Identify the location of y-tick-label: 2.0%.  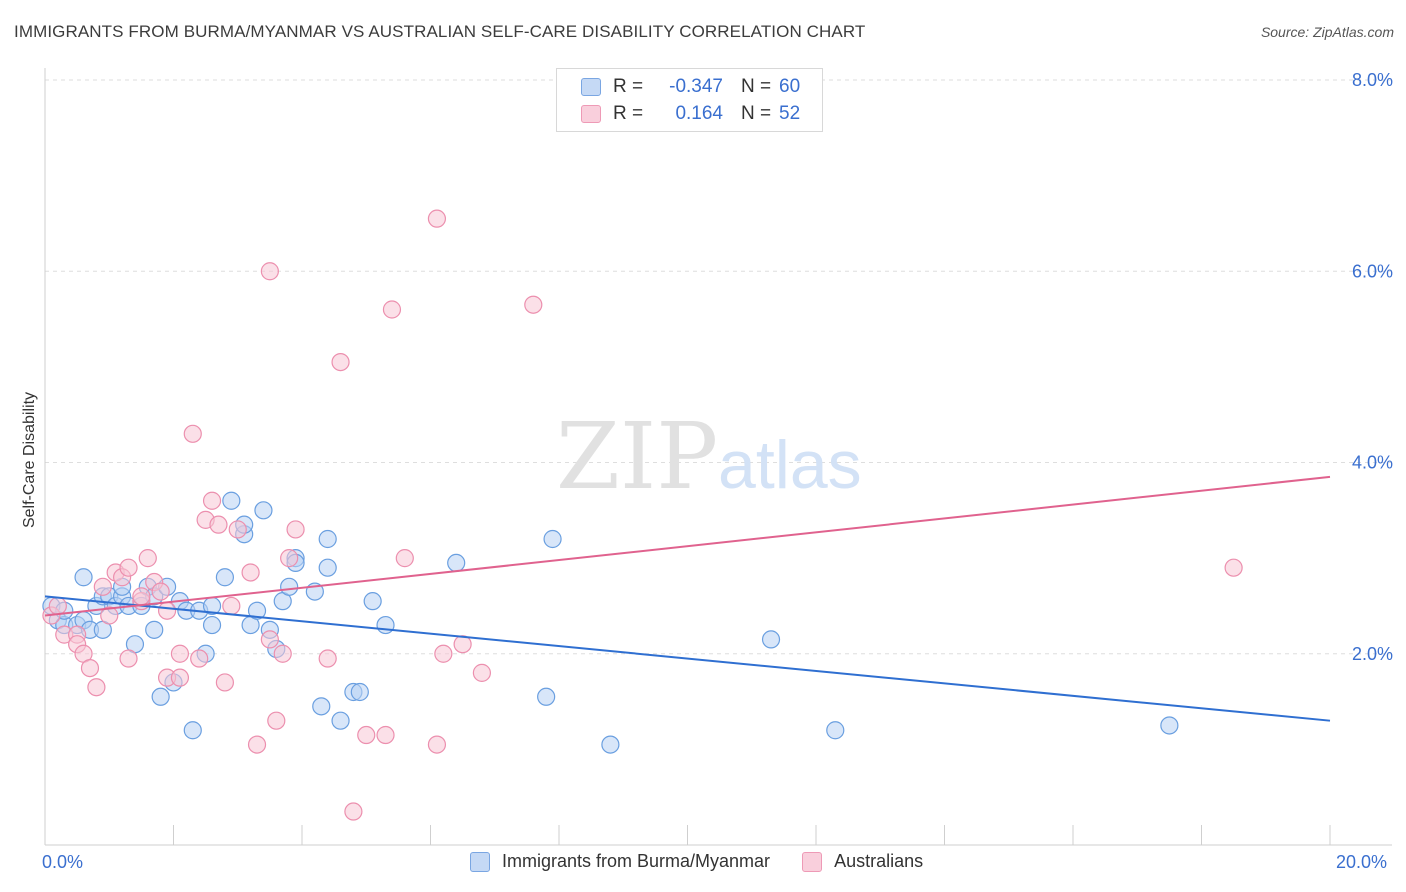
(1372, 654).